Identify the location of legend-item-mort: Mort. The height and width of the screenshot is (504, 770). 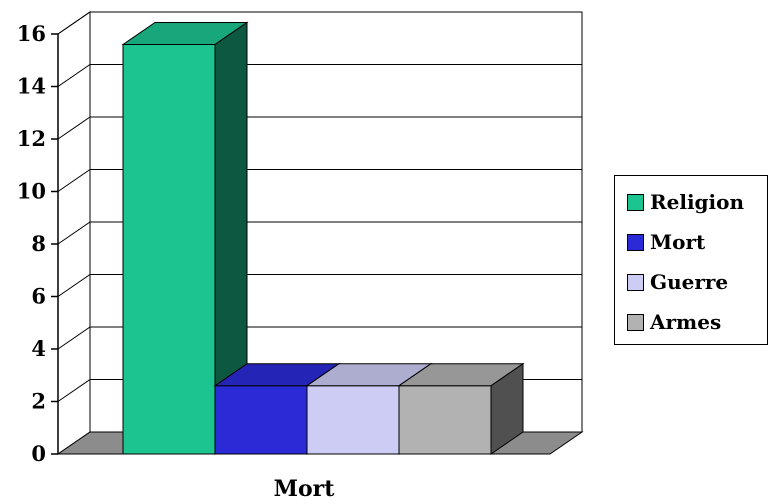
(666, 242).